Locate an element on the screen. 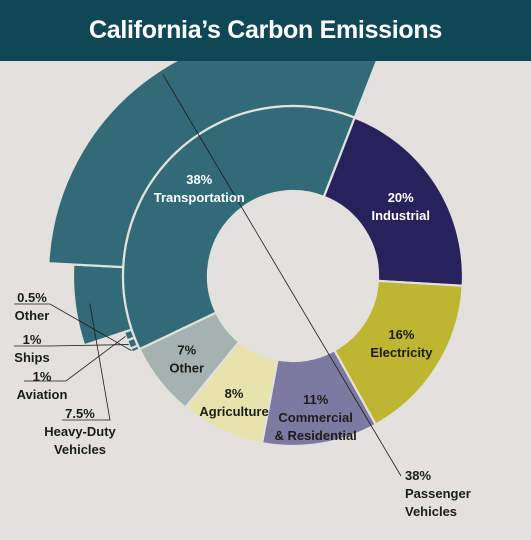 This screenshot has height=540, width=531. slice-name-label: Commercial is located at coordinates (315, 417).